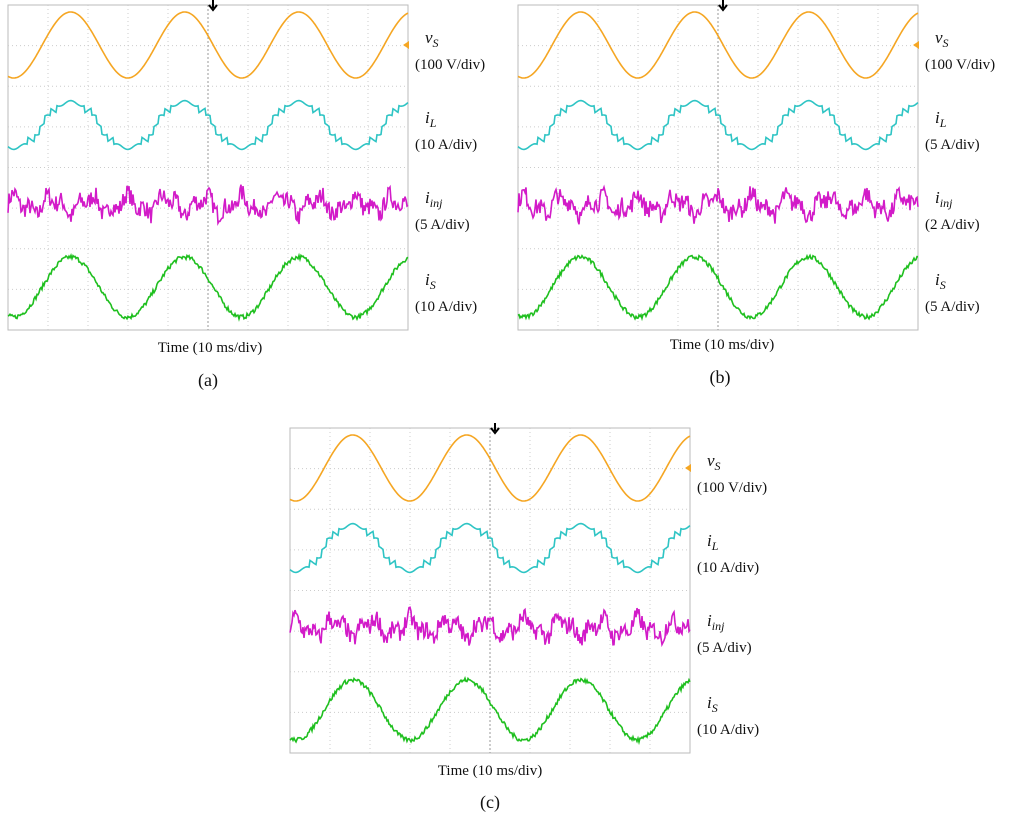  What do you see at coordinates (208, 380) in the screenshot?
I see `panel-caption: (a)` at bounding box center [208, 380].